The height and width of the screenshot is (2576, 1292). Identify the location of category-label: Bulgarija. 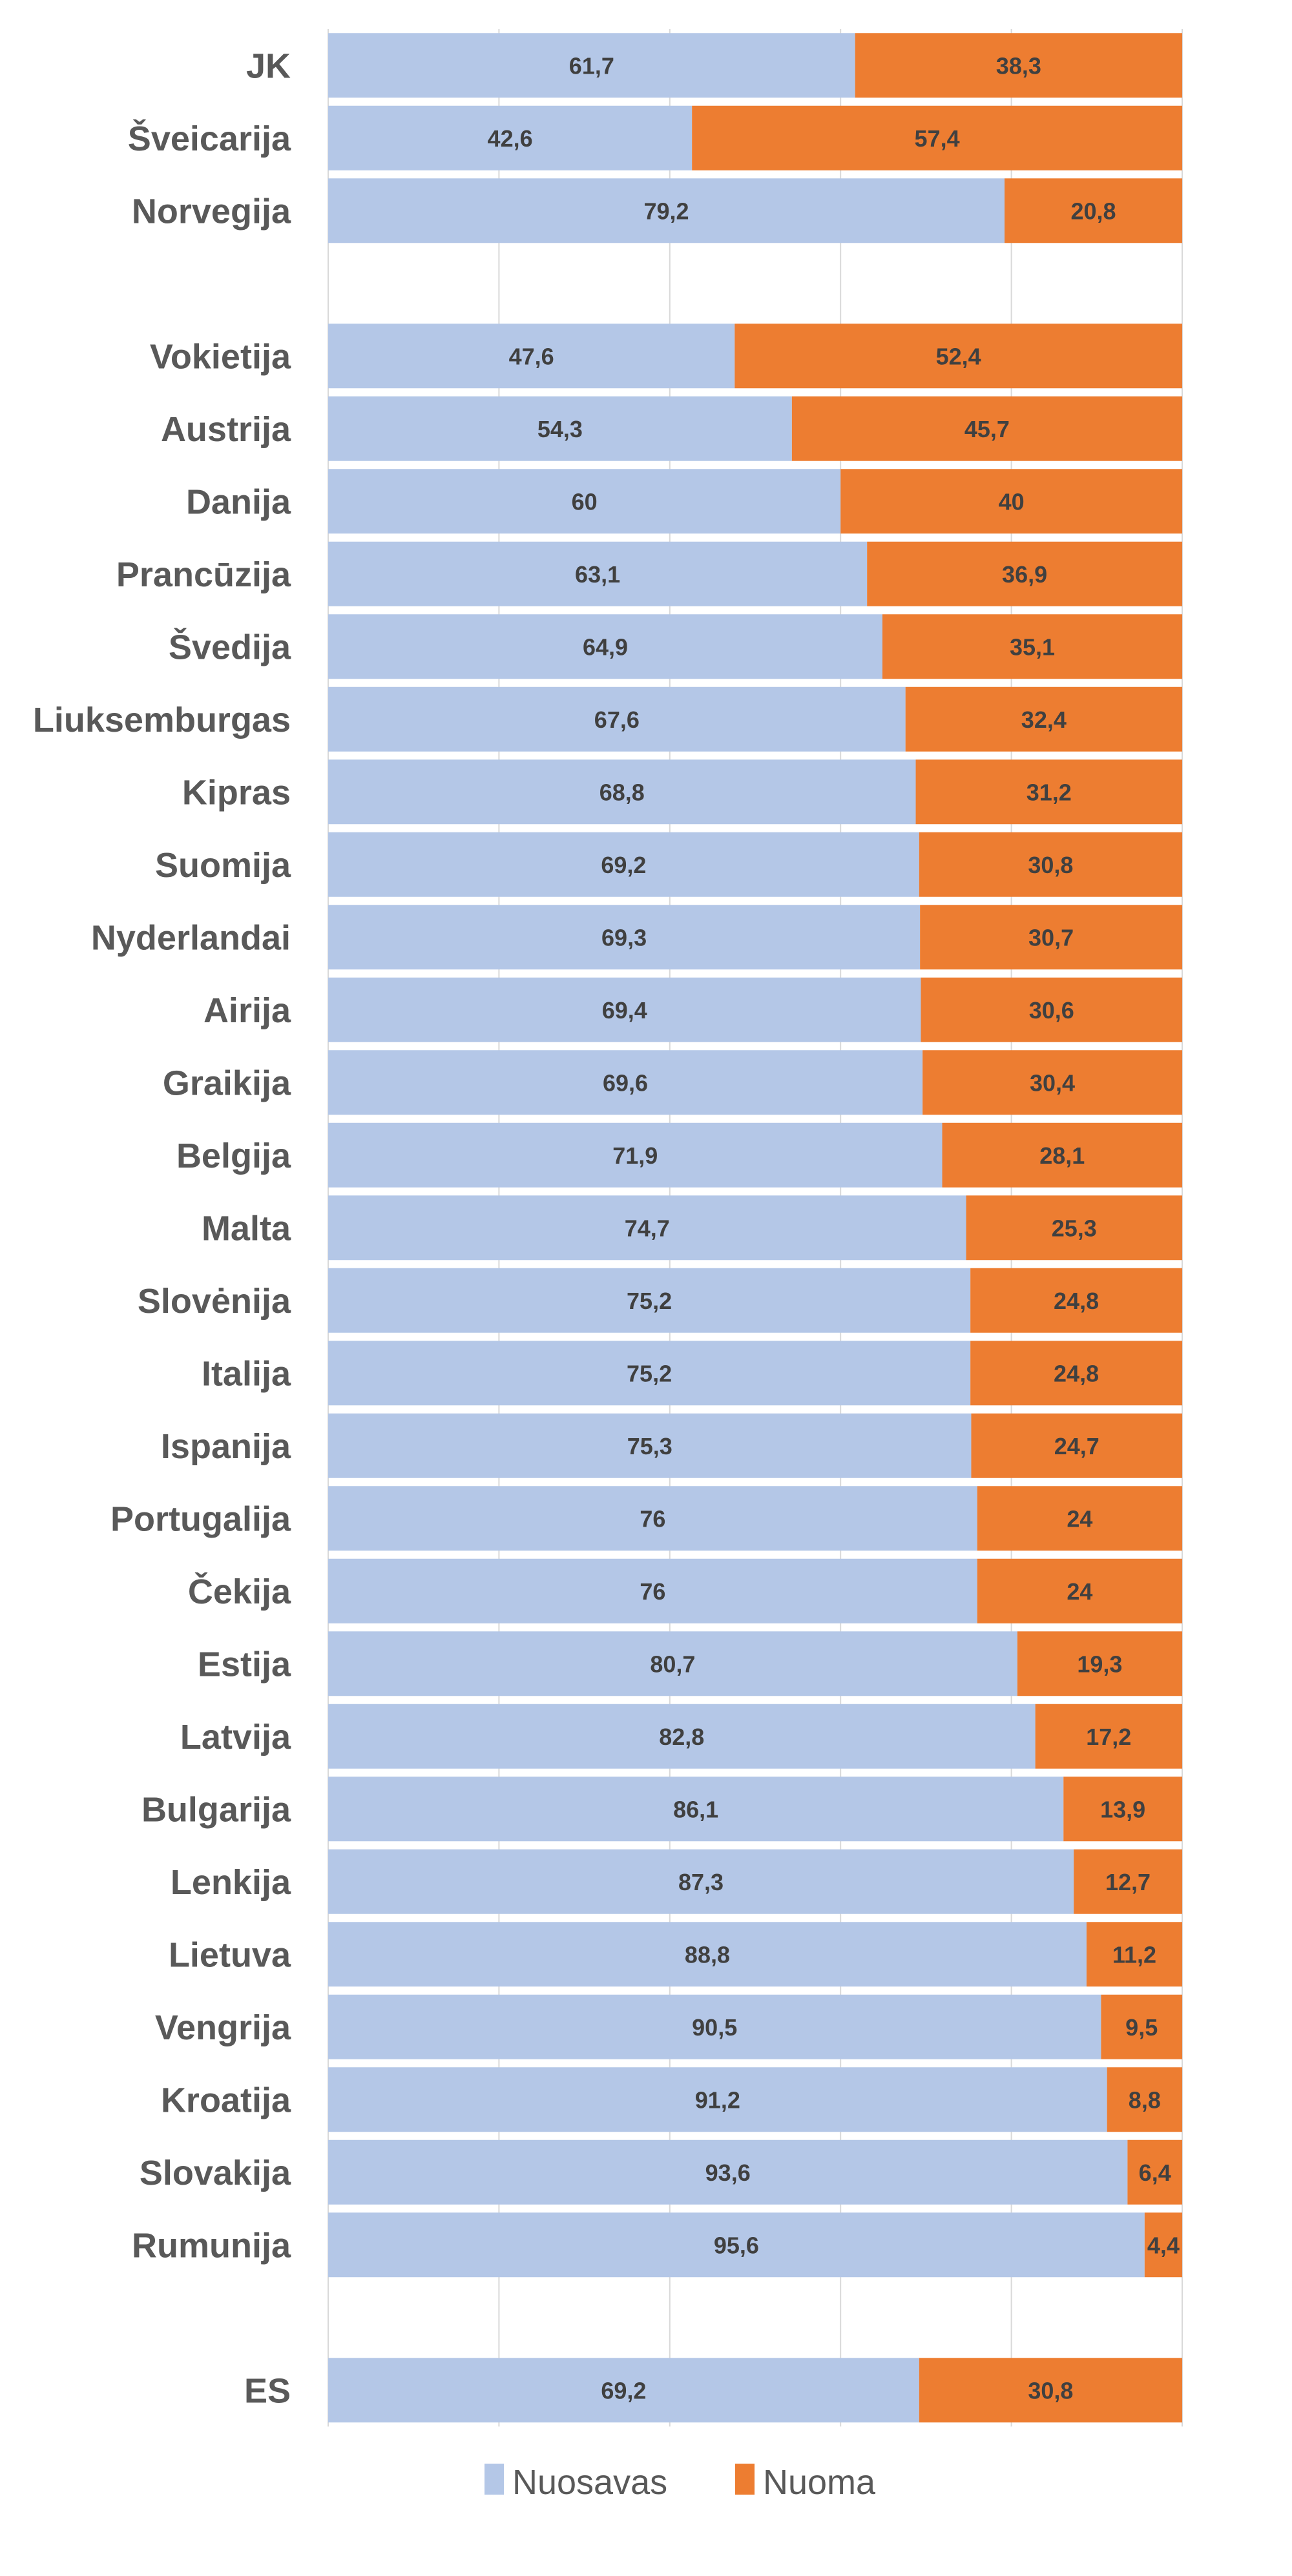
(216, 1809).